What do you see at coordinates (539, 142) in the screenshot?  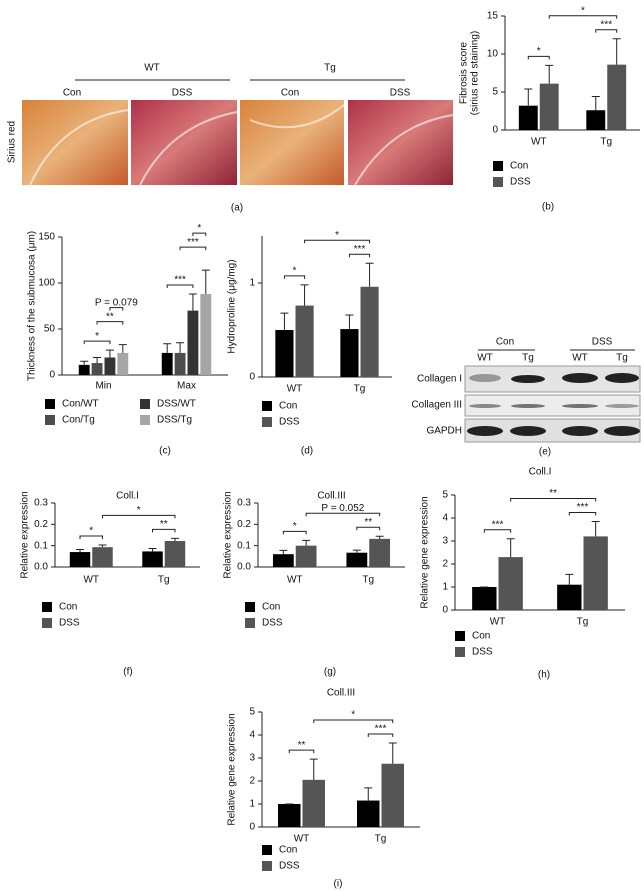 I see `x-tick-label: WT` at bounding box center [539, 142].